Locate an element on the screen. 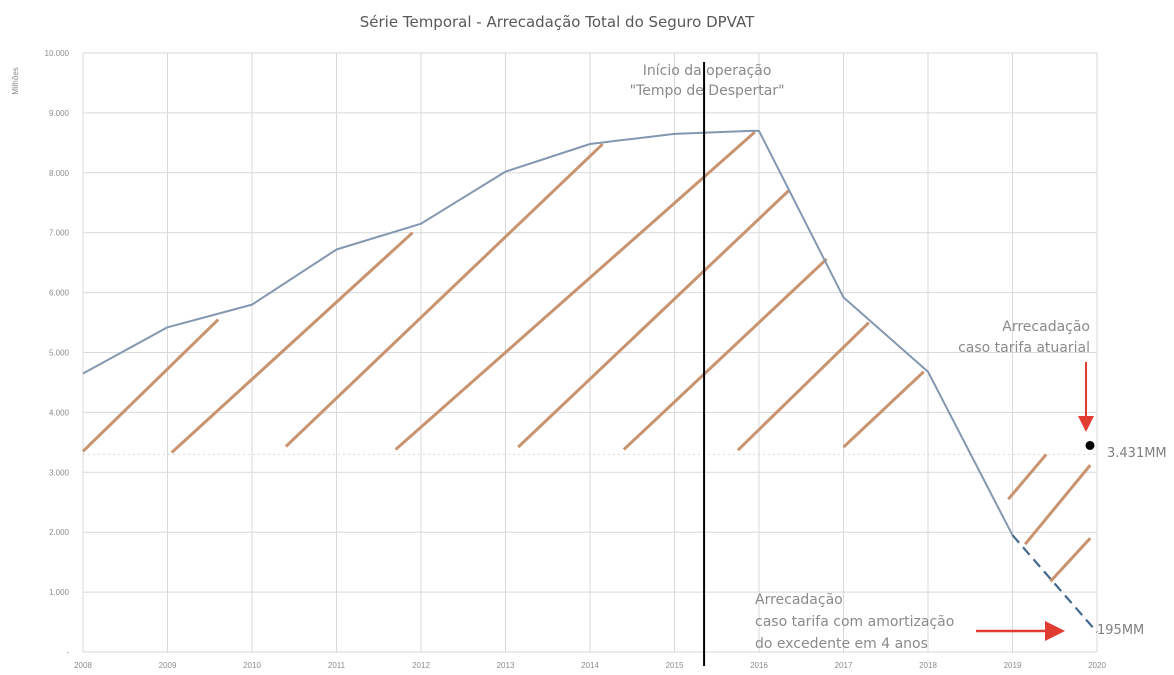  x-tick-label: 2015 is located at coordinates (675, 665).